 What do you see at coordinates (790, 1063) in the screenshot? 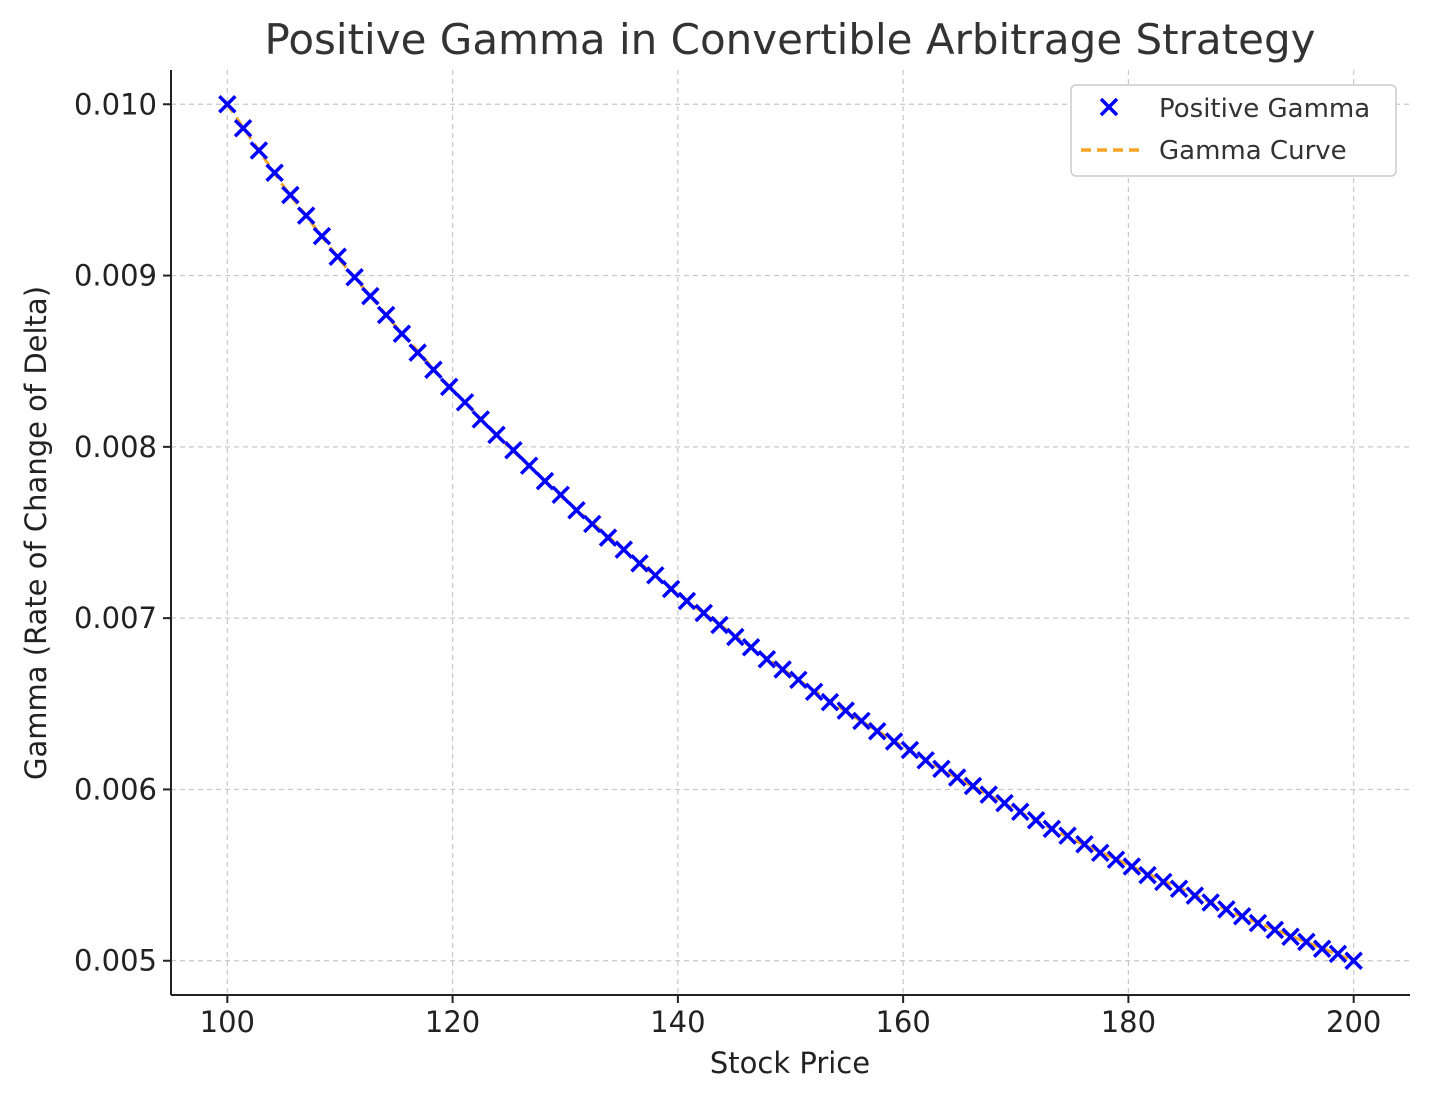
I see `x-axis-label: Stock Price` at bounding box center [790, 1063].